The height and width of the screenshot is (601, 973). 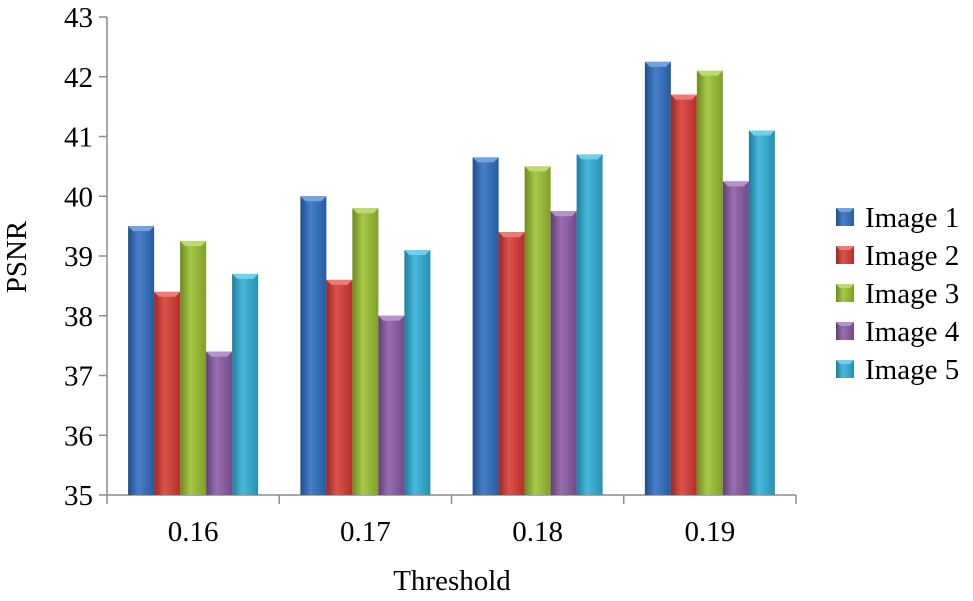 I want to click on x-tick-label: 0.18, so click(x=537, y=532).